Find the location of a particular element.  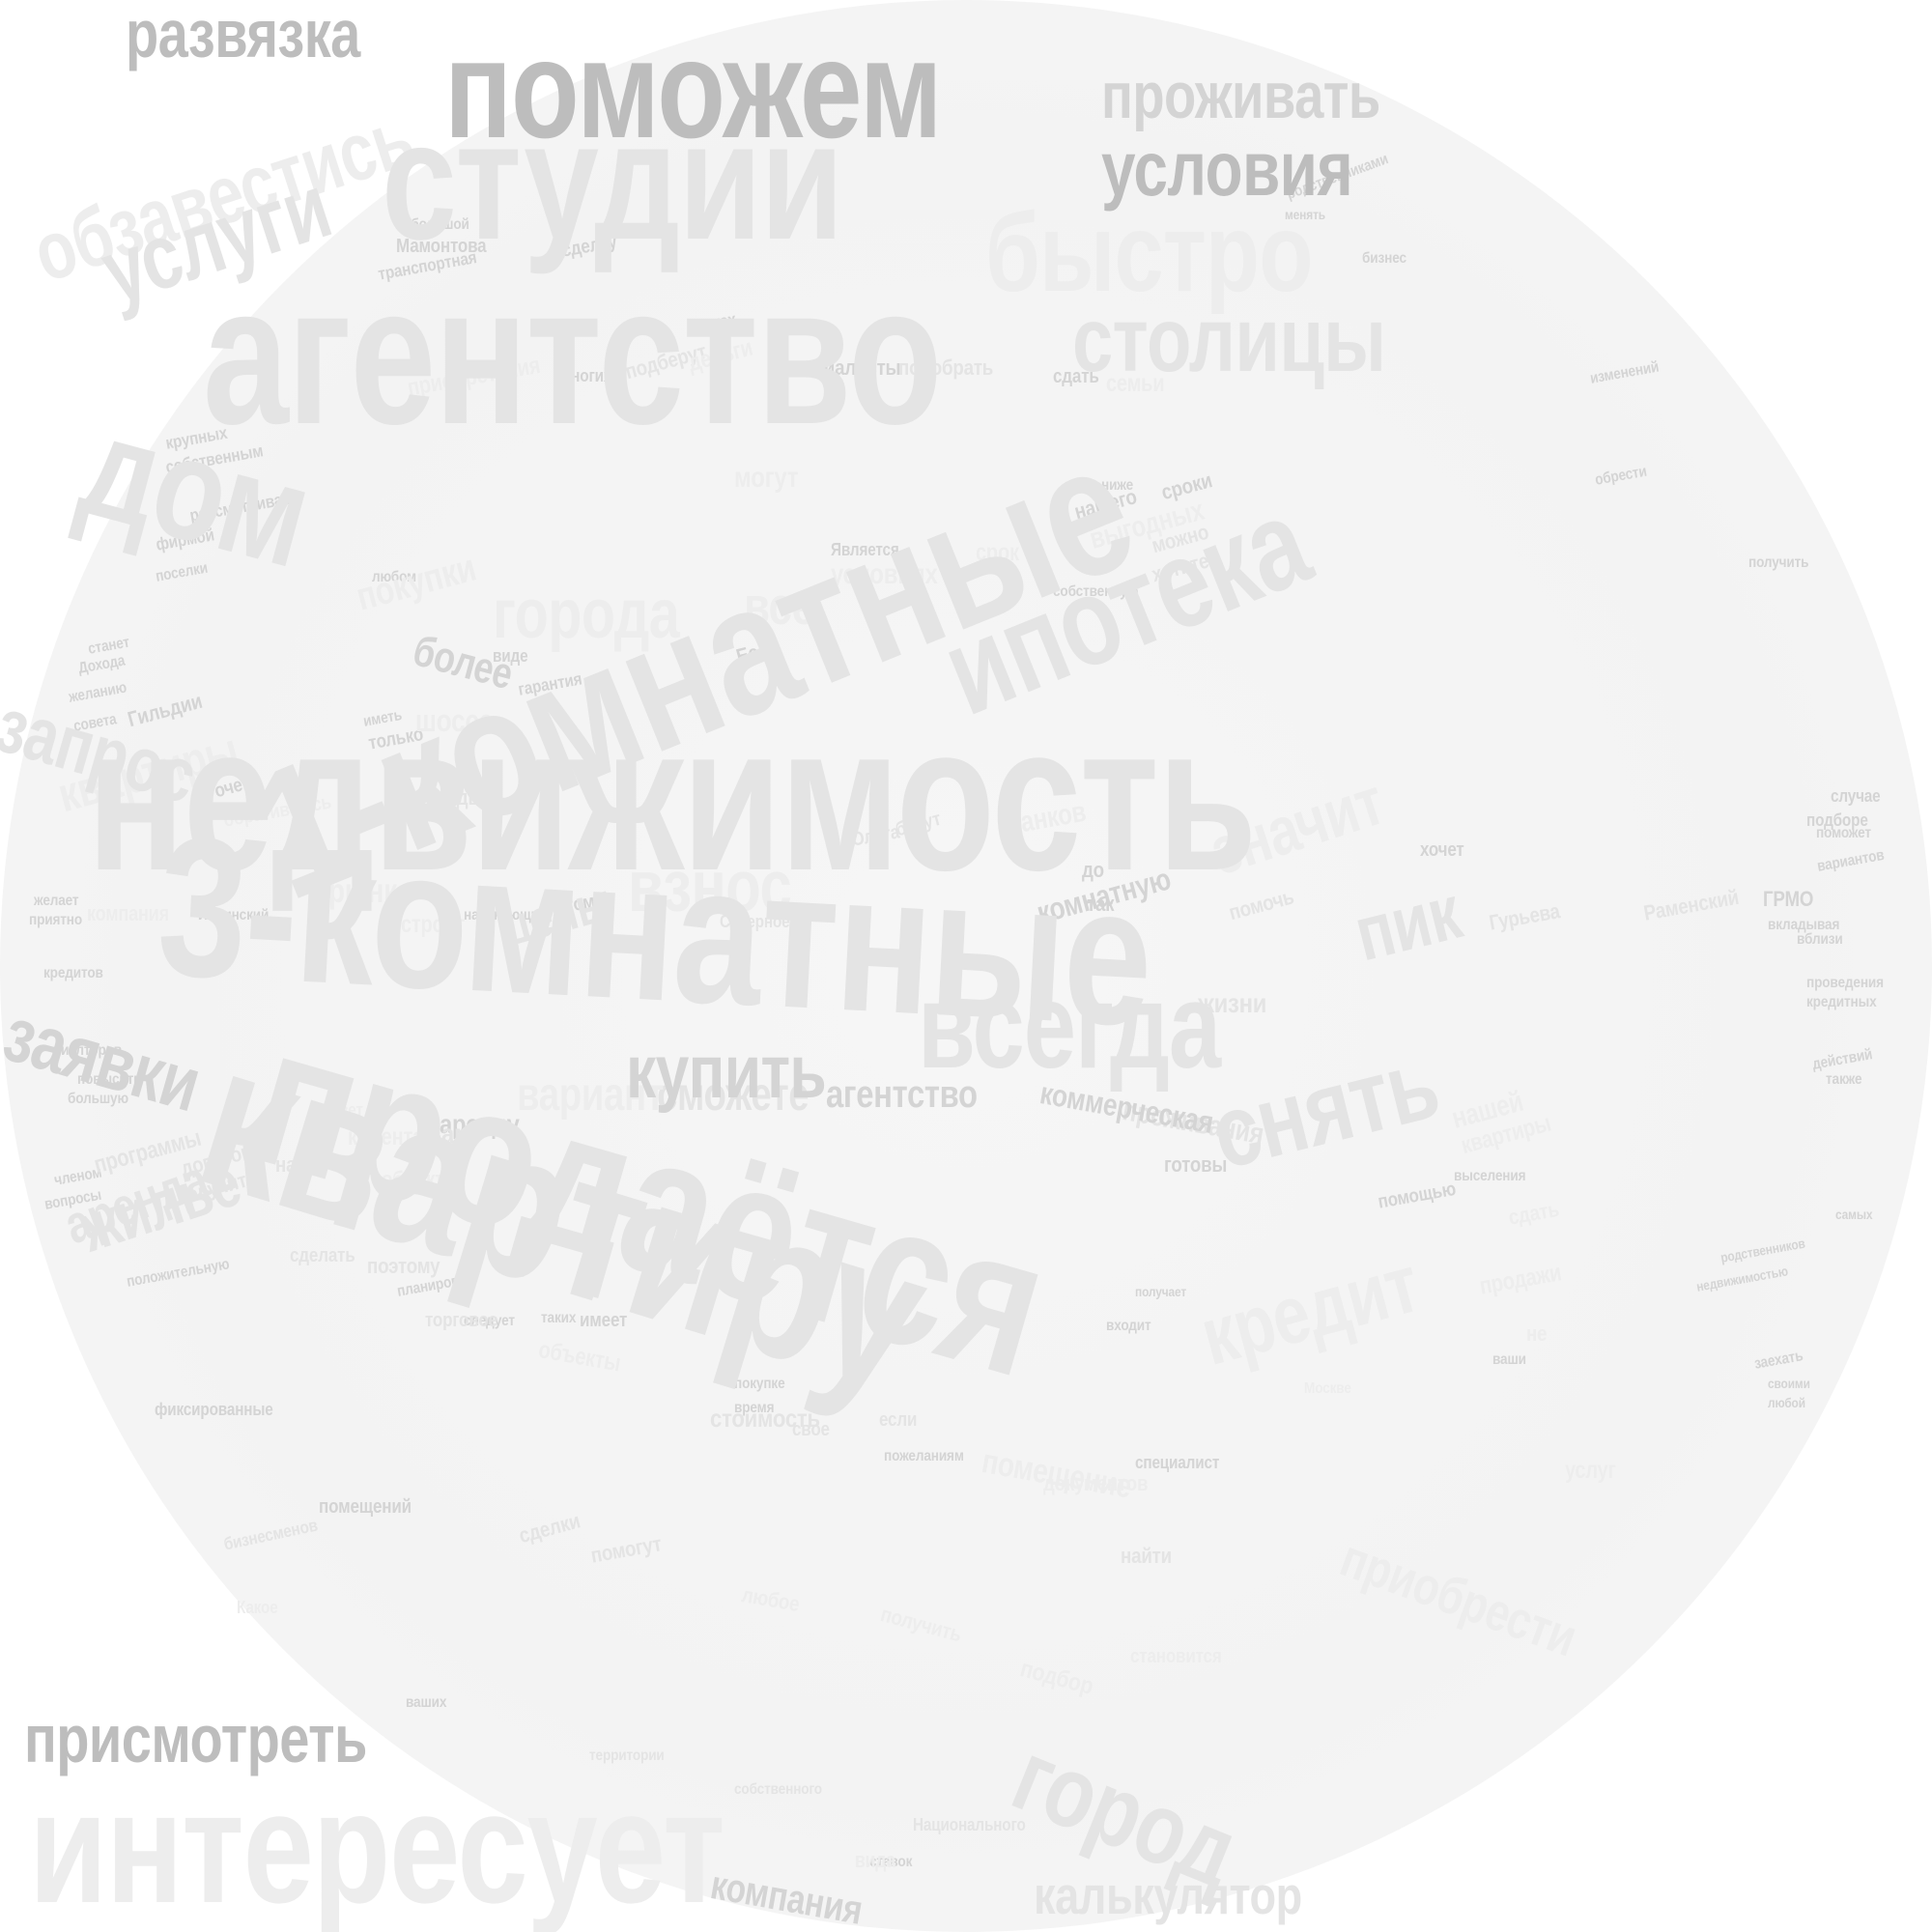

cloud-word-arendy: аренды is located at coordinates (449, 797).